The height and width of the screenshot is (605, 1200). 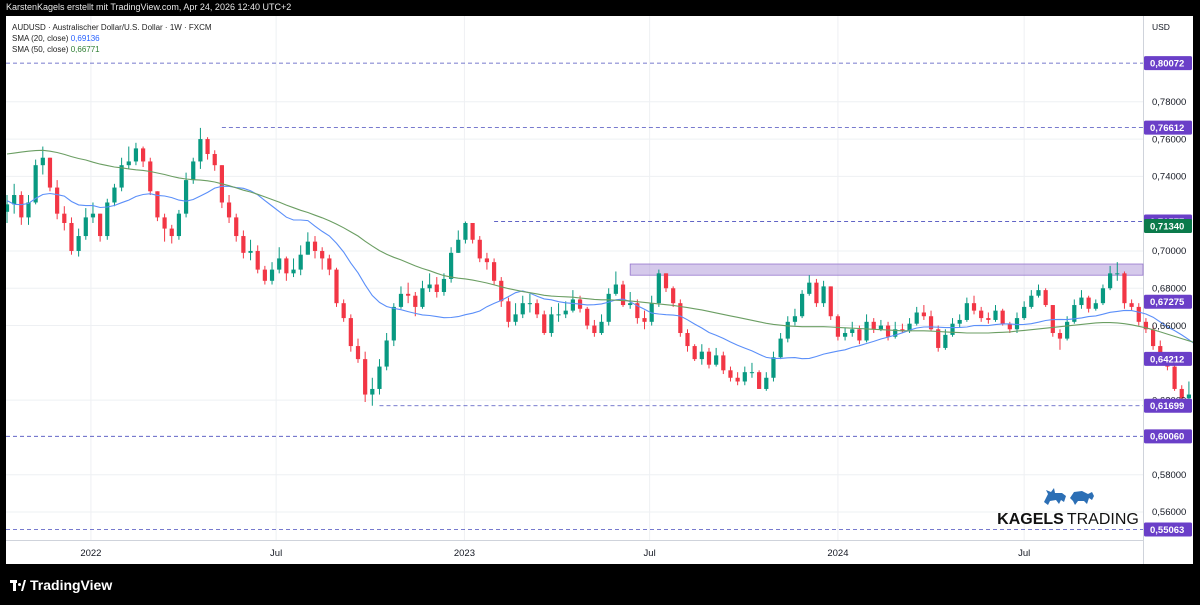 What do you see at coordinates (85, 49) in the screenshot?
I see `sma50-value: 0,66771` at bounding box center [85, 49].